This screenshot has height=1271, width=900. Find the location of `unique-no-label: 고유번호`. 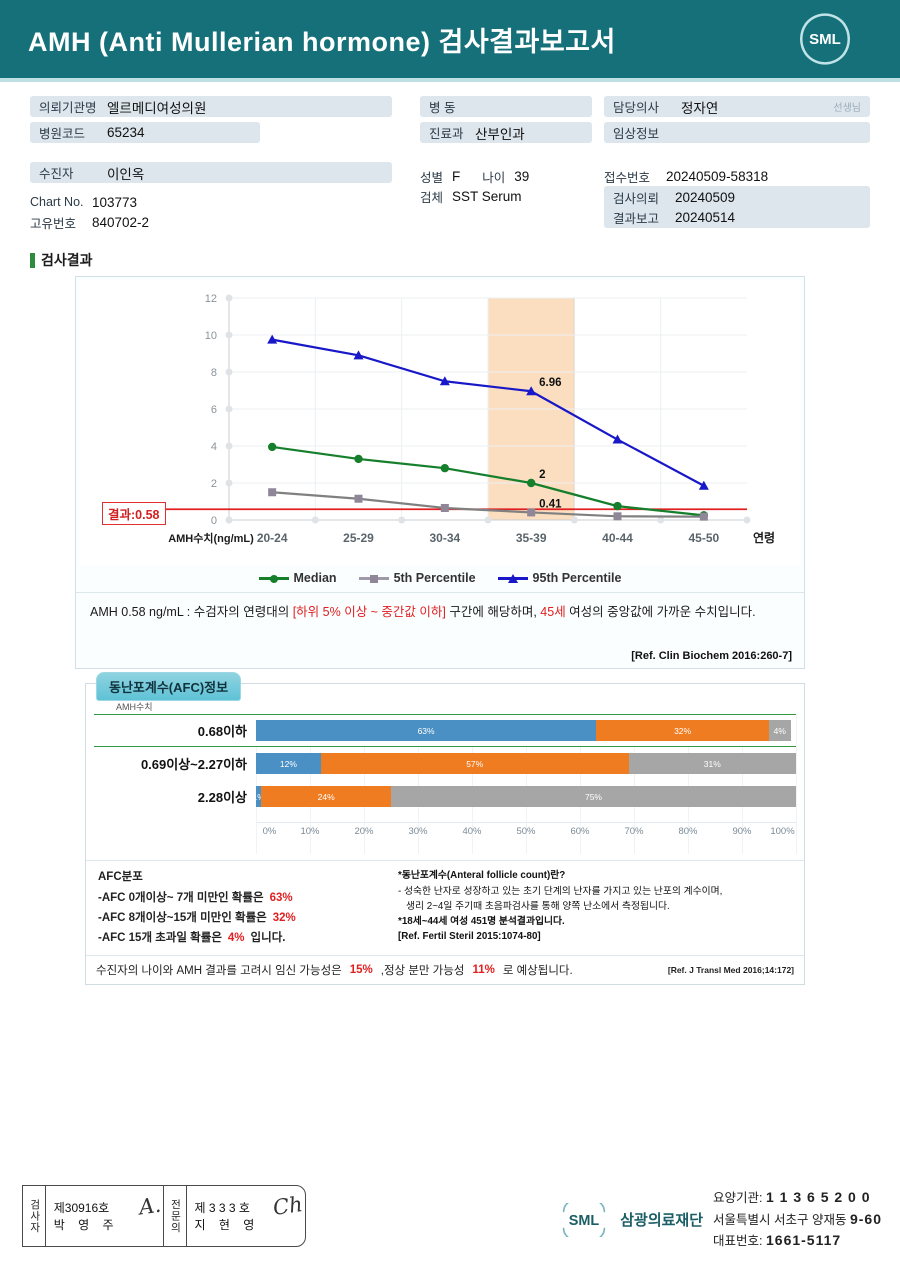

unique-no-label: 고유번호 is located at coordinates (53, 223).